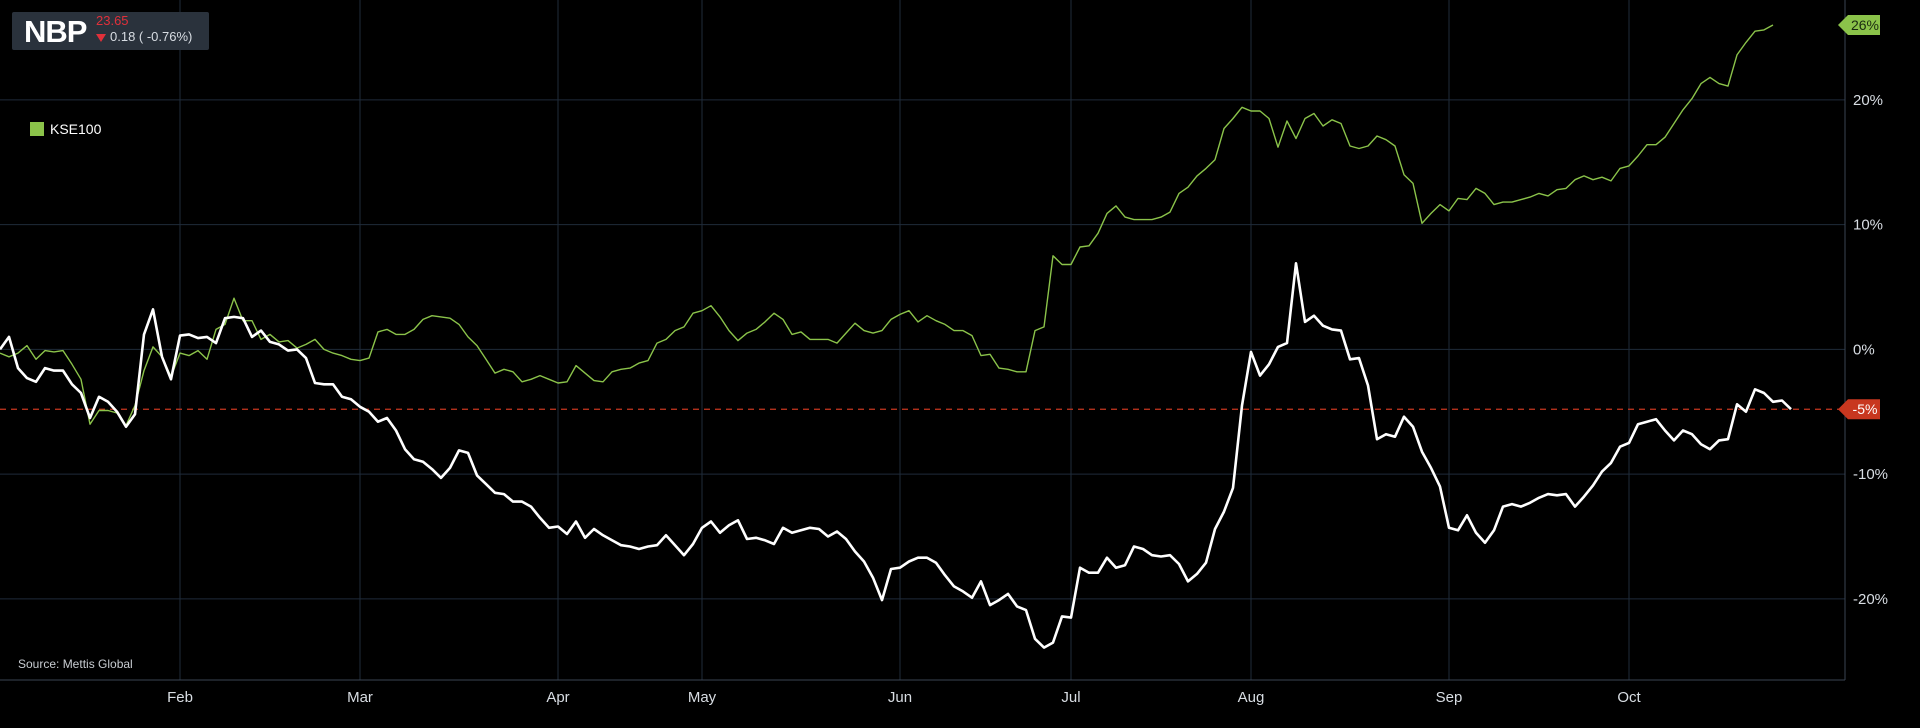 Image resolution: width=1920 pixels, height=728 pixels. What do you see at coordinates (1251, 697) in the screenshot?
I see `x-tick-label: Aug` at bounding box center [1251, 697].